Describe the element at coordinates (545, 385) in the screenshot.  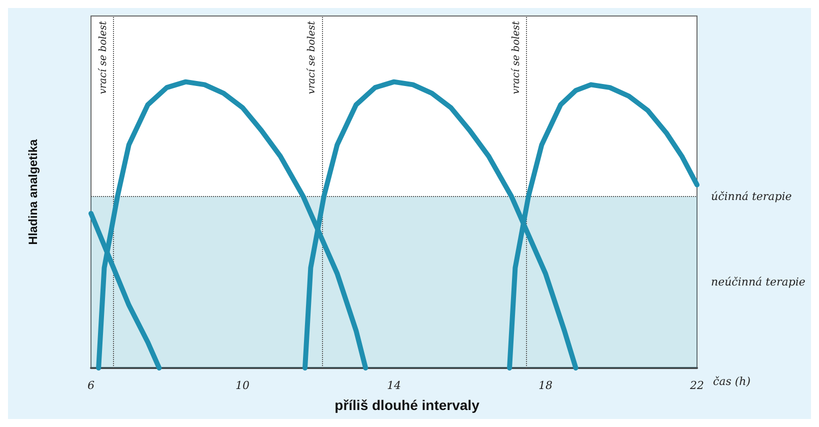
I see `x-tick-label: 18` at that location.